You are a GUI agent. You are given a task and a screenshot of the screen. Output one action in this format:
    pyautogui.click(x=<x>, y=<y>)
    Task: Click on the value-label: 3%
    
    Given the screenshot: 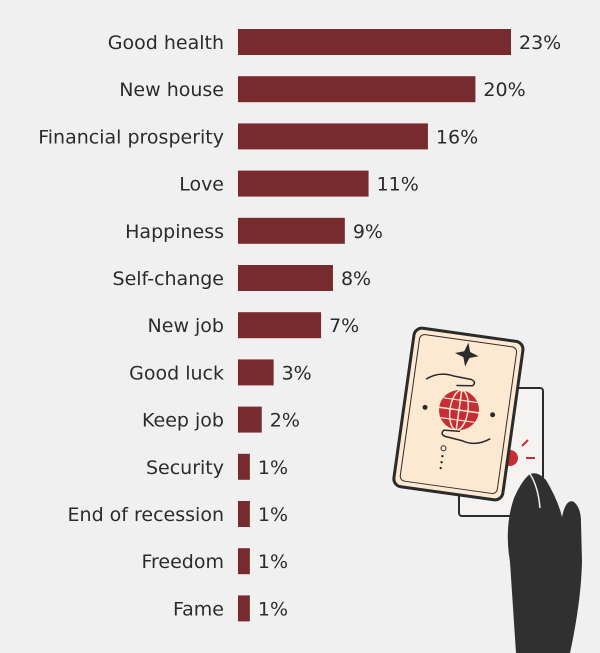 What is the action you would take?
    pyautogui.click(x=297, y=373)
    